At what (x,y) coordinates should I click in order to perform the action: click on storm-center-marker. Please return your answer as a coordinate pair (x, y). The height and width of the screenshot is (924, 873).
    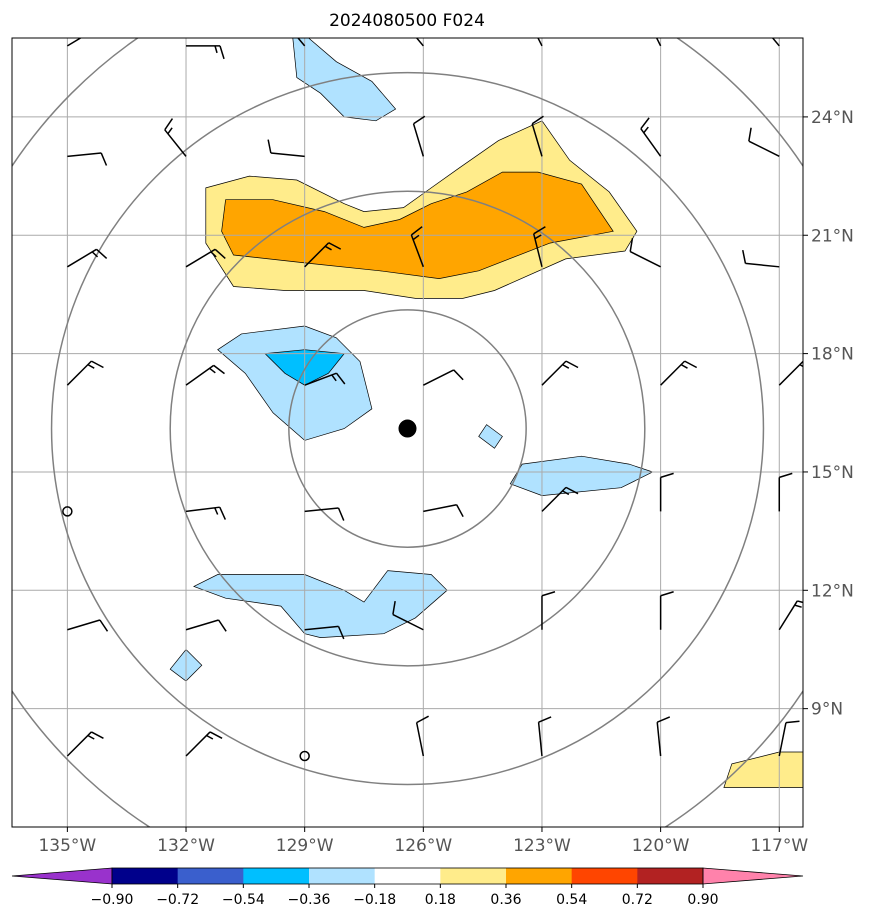
    Looking at the image, I should click on (407, 428).